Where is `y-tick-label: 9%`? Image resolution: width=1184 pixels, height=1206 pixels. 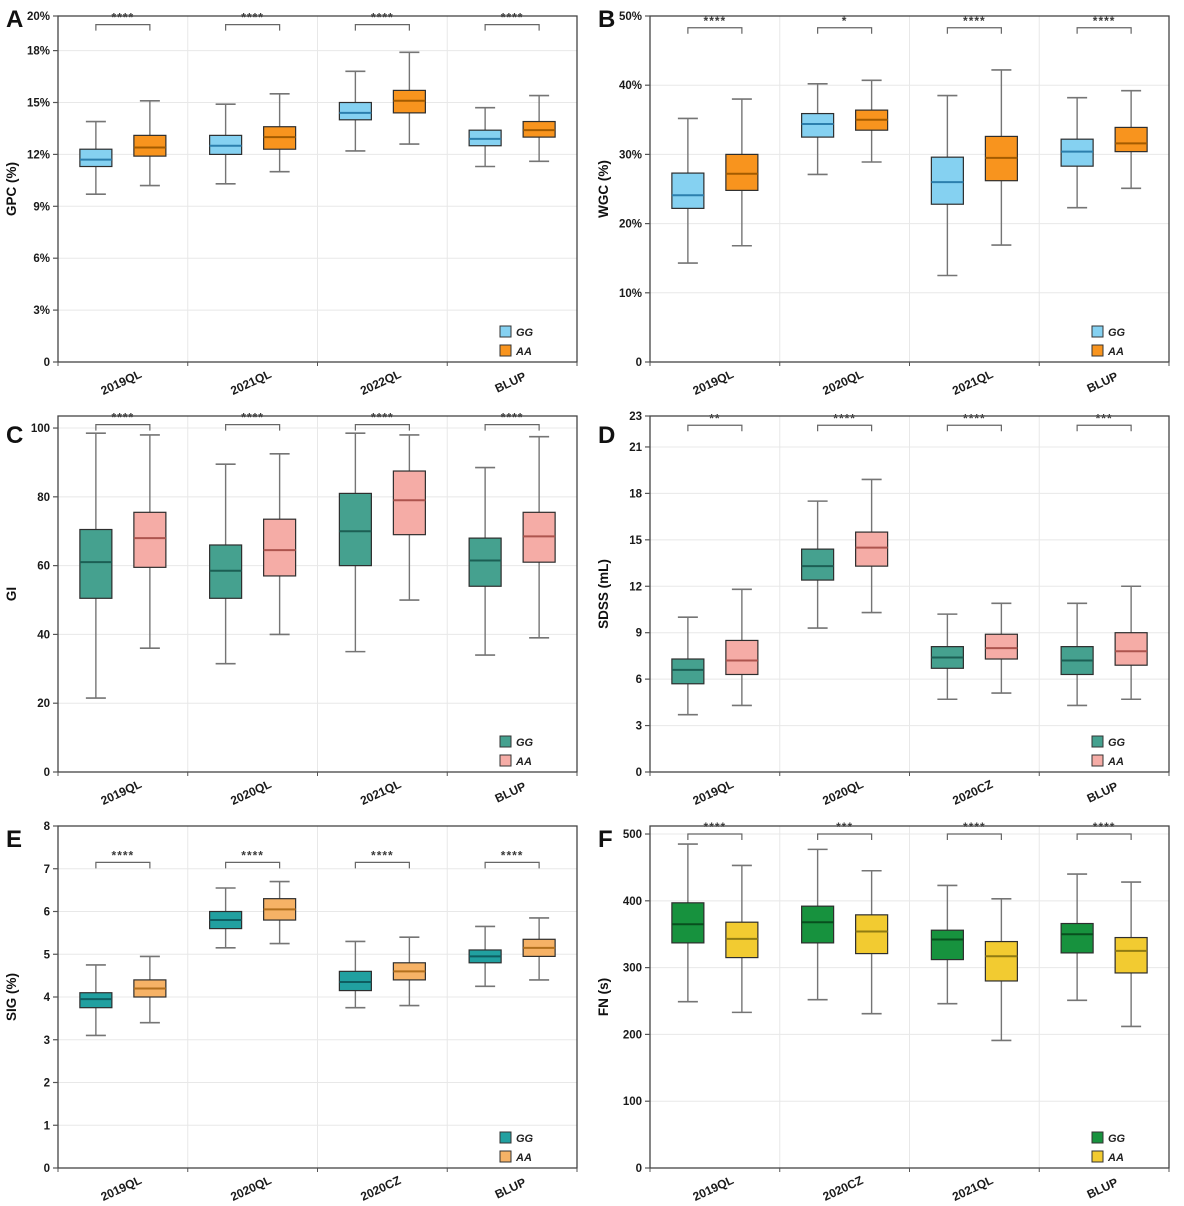 y-tick-label: 9% is located at coordinates (41, 207).